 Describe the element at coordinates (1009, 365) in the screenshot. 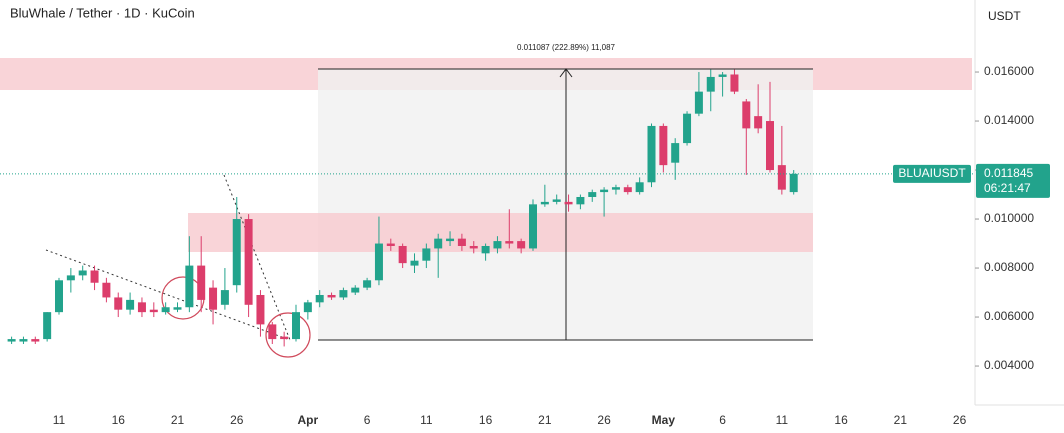

I see `y-tick-label: 0.004000` at that location.